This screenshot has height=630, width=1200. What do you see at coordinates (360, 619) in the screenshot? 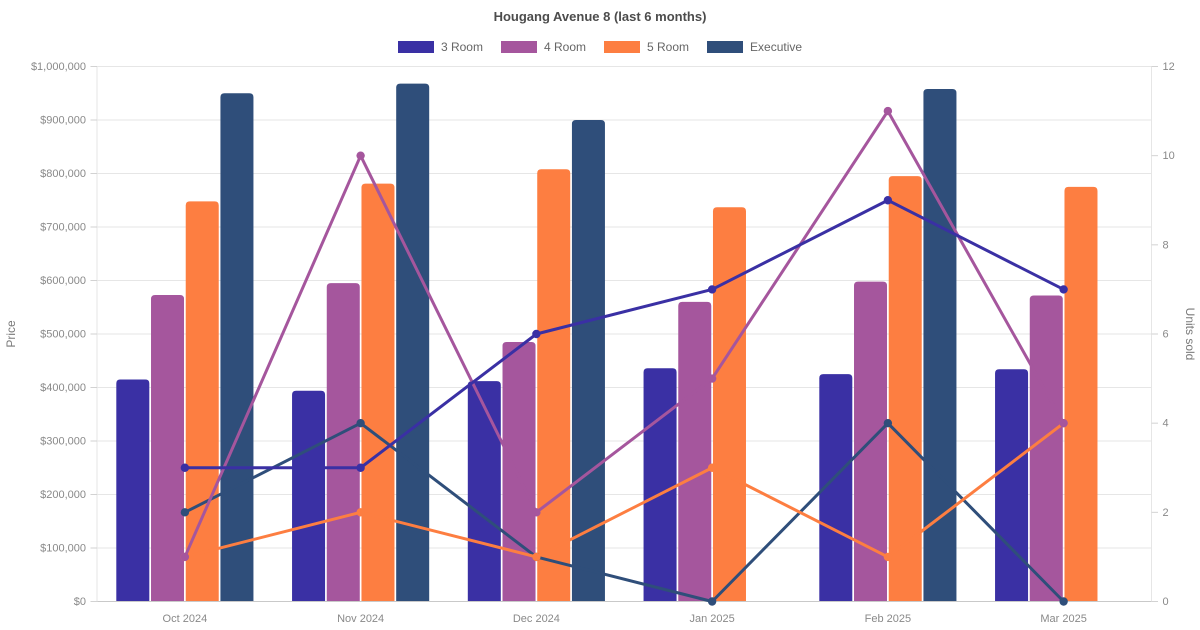
I see `x-axis-tick-label: Nov 2024` at bounding box center [360, 619].